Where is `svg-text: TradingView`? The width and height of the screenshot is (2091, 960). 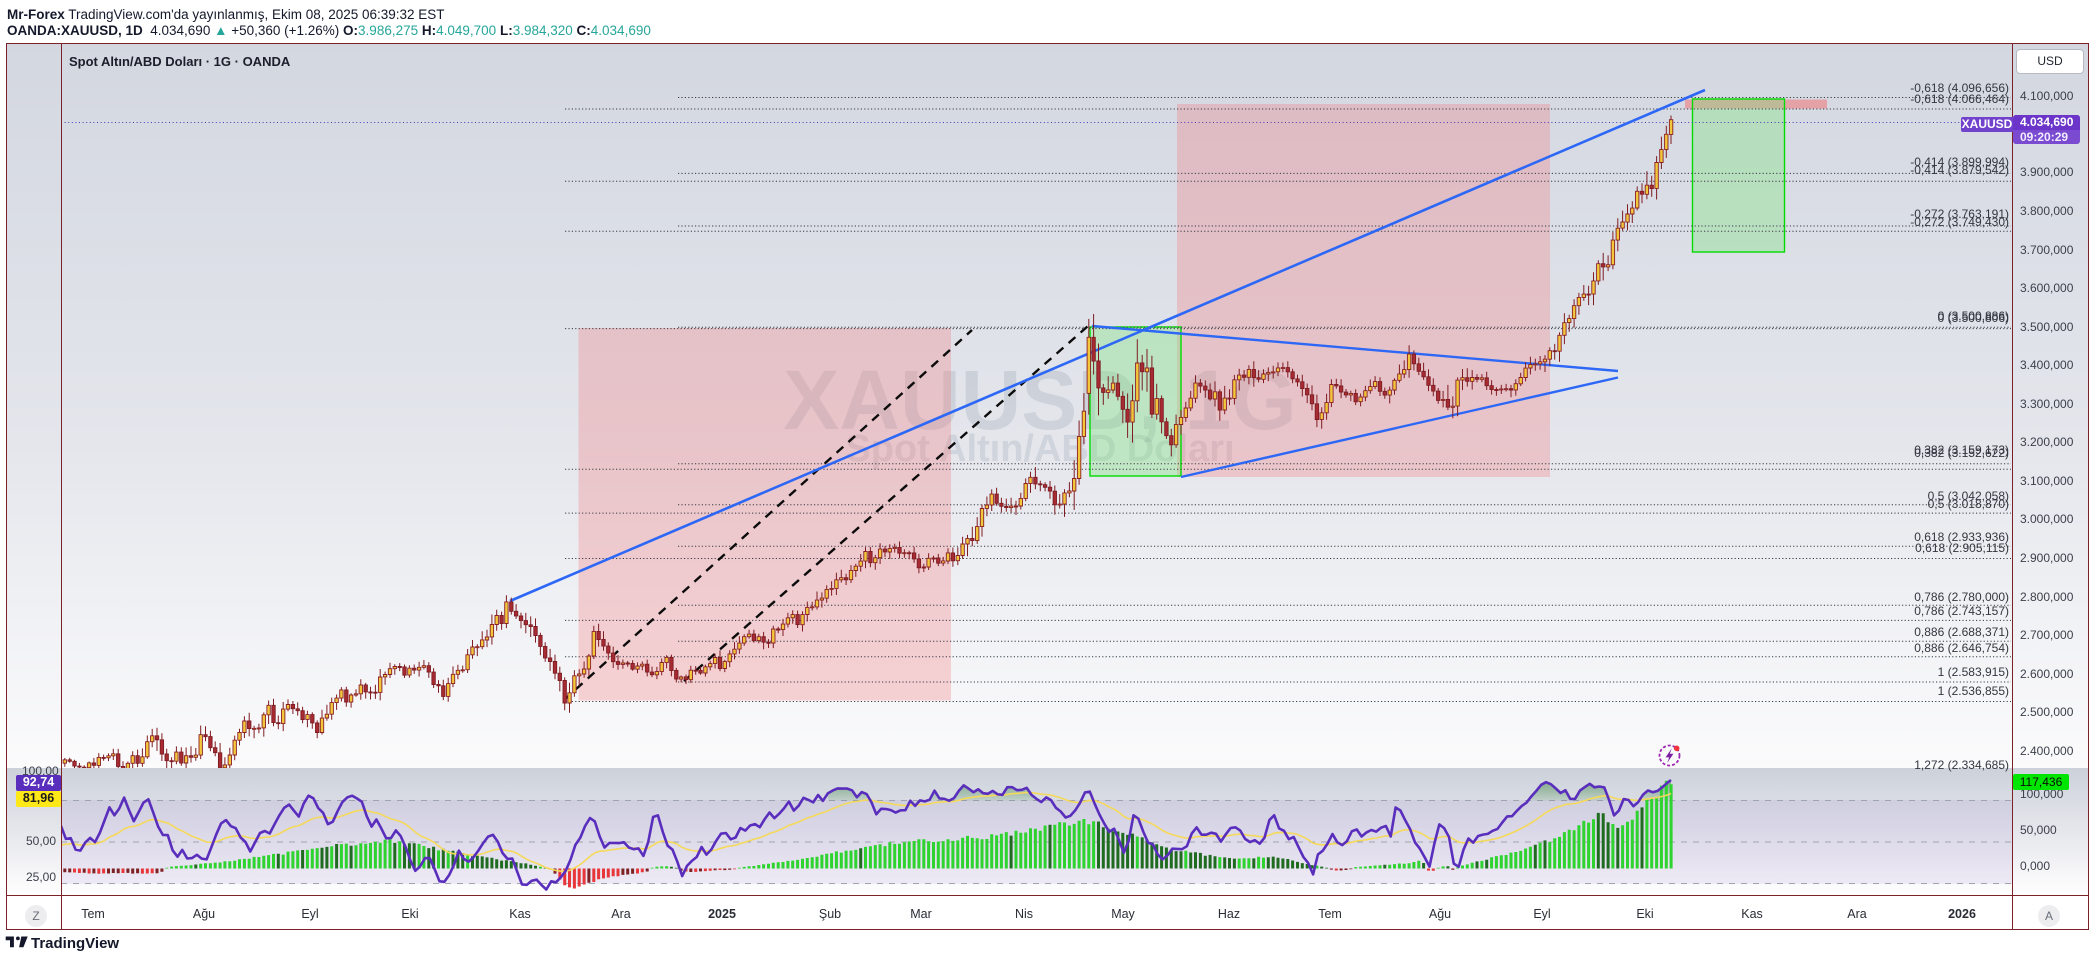
svg-text: TradingView is located at coordinates (75, 943).